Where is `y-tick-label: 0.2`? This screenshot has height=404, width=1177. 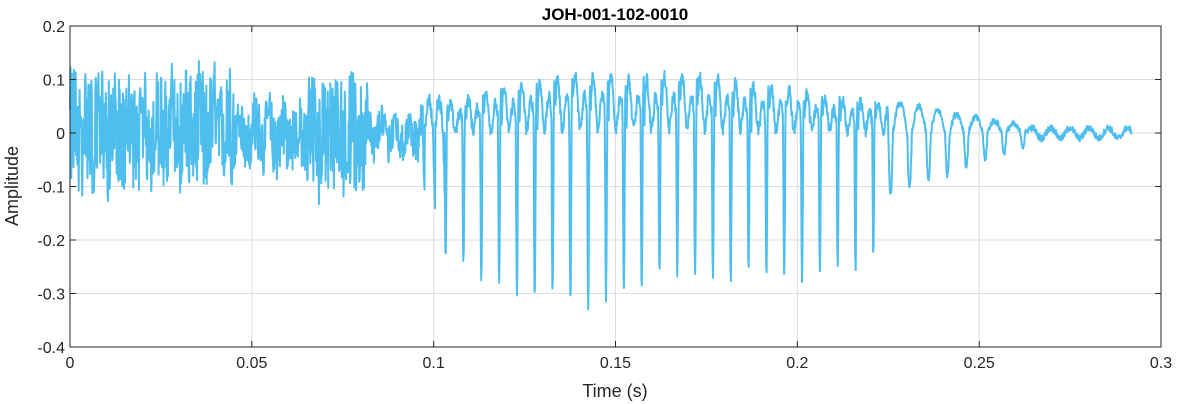 y-tick-label: 0.2 is located at coordinates (54, 27).